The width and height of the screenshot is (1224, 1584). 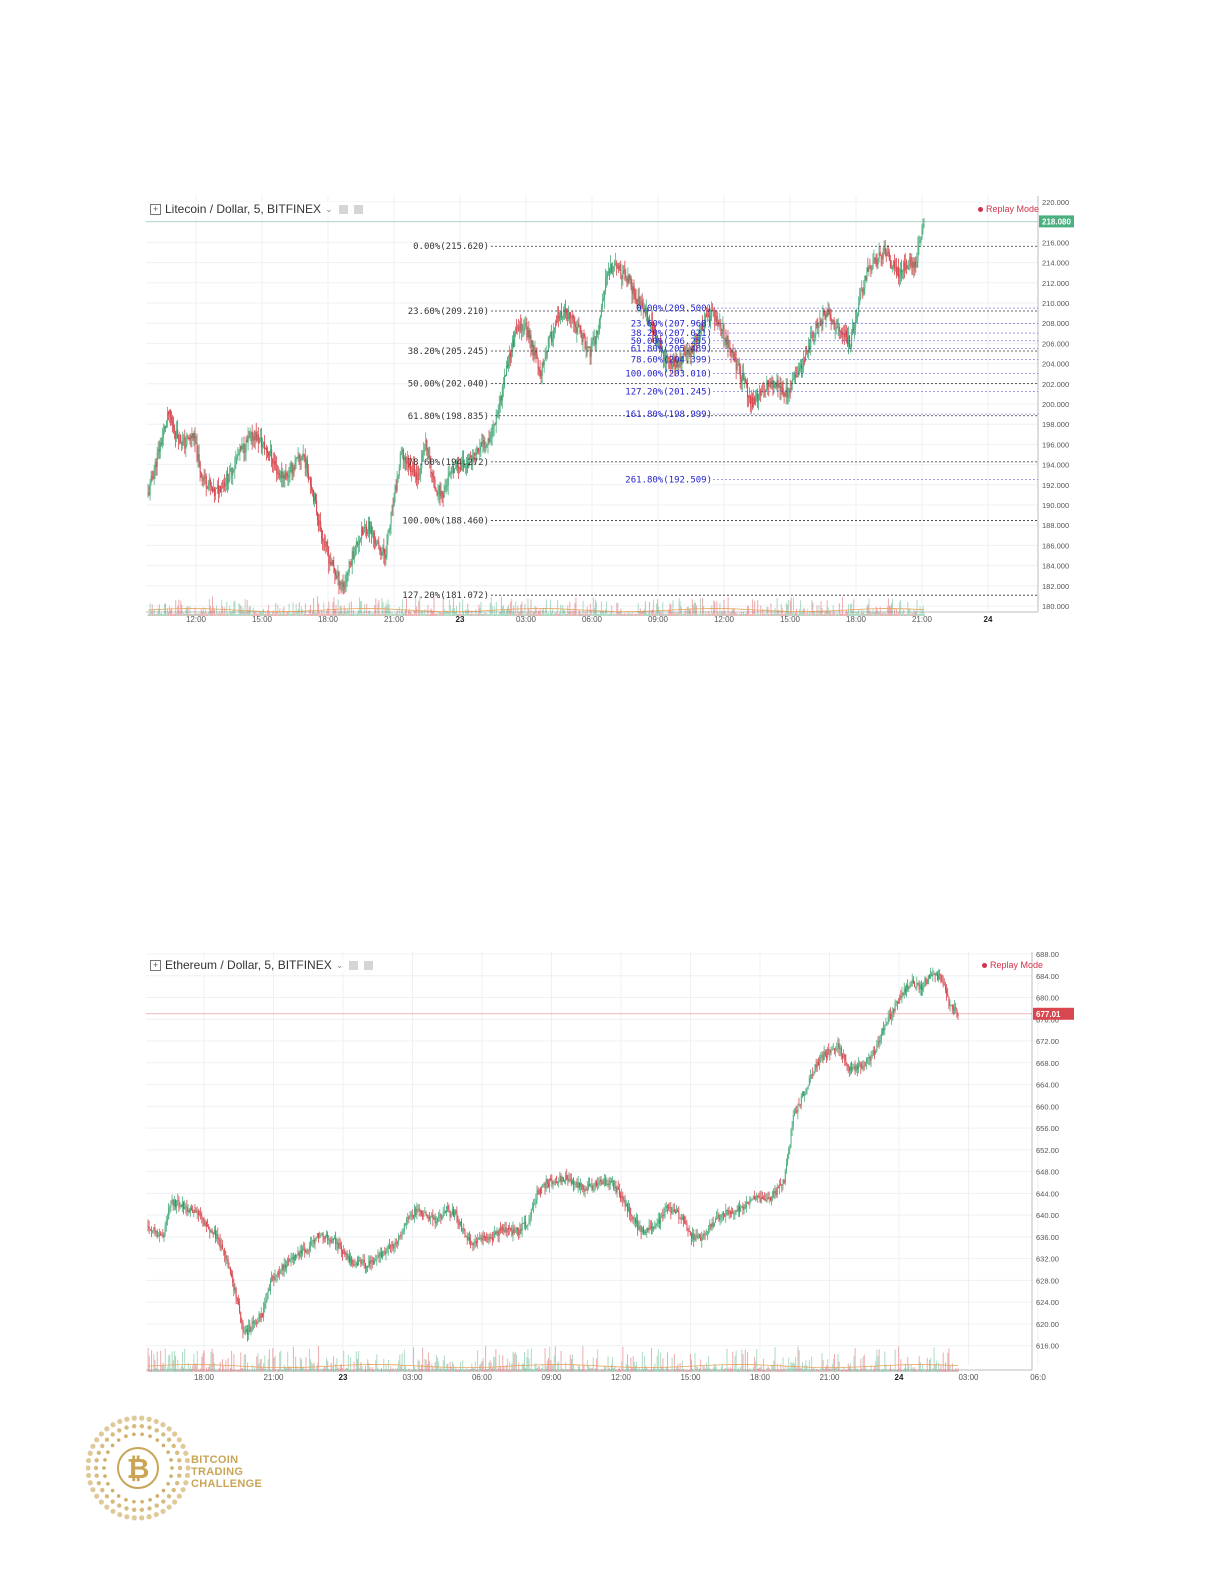 What do you see at coordinates (1047, 1237) in the screenshot?
I see `y-tick-label: 636.00` at bounding box center [1047, 1237].